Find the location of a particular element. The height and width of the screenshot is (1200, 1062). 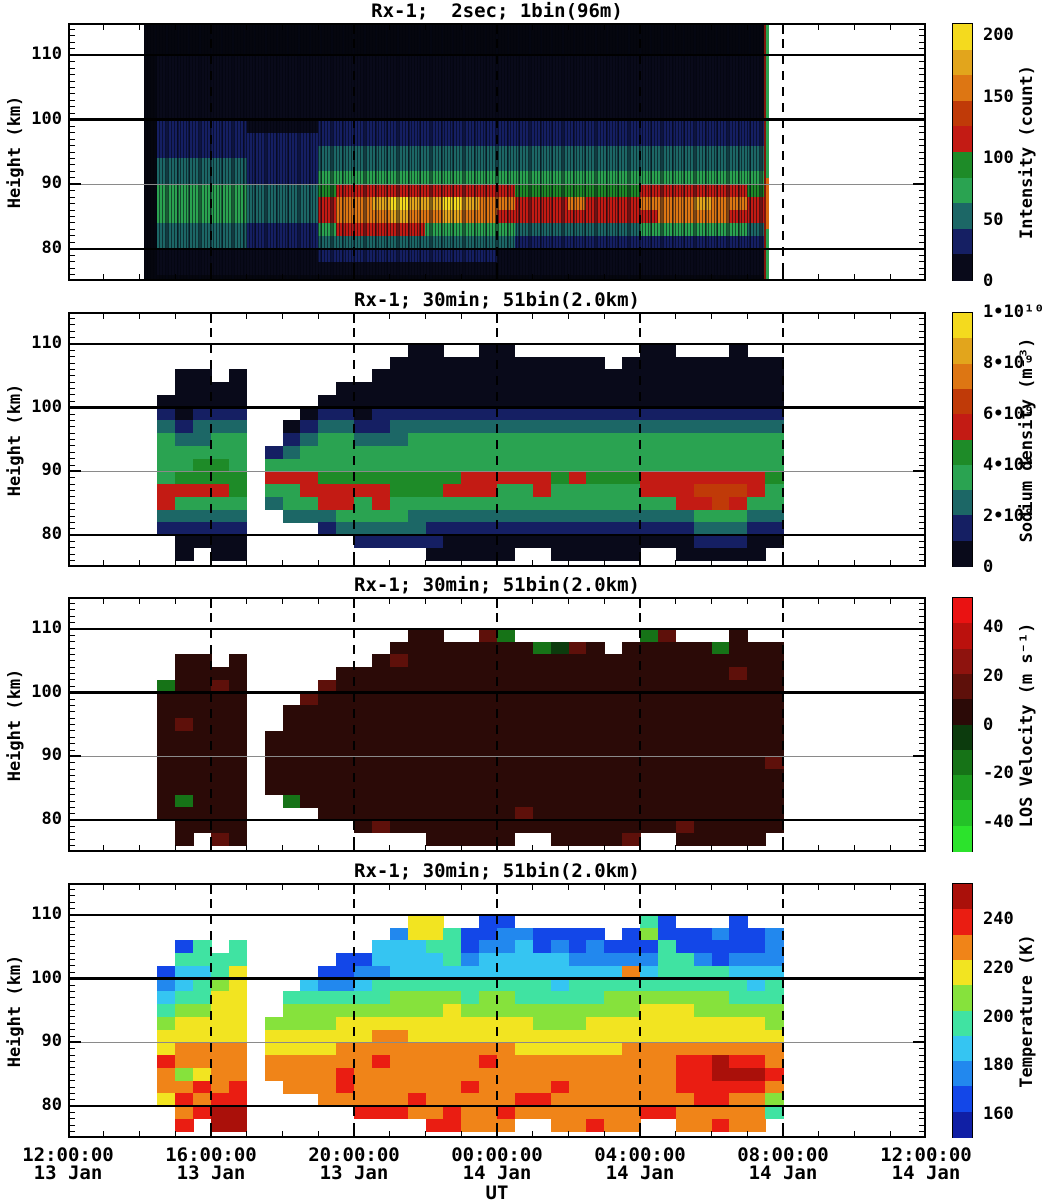

y-tick-label: 90 is located at coordinates (51, 183).